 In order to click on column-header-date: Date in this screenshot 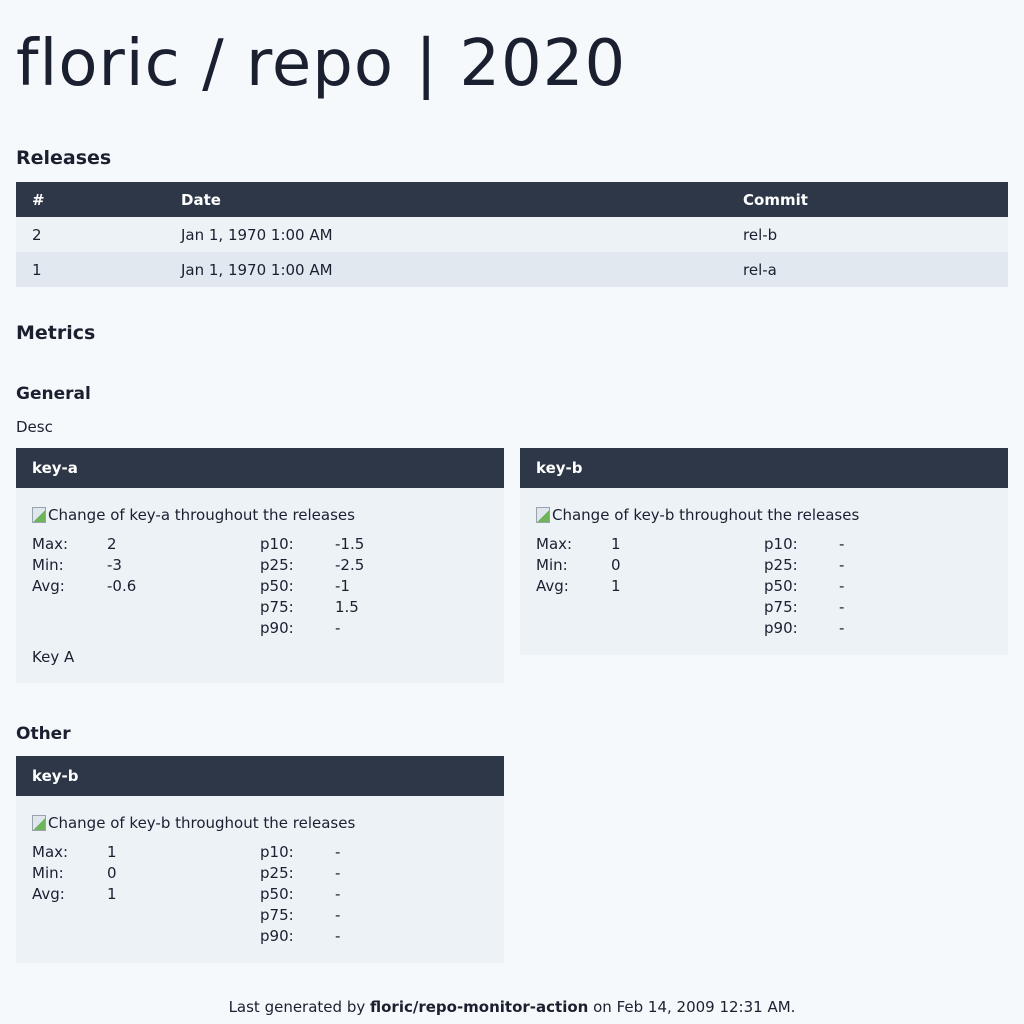, I will do `click(446, 199)`.